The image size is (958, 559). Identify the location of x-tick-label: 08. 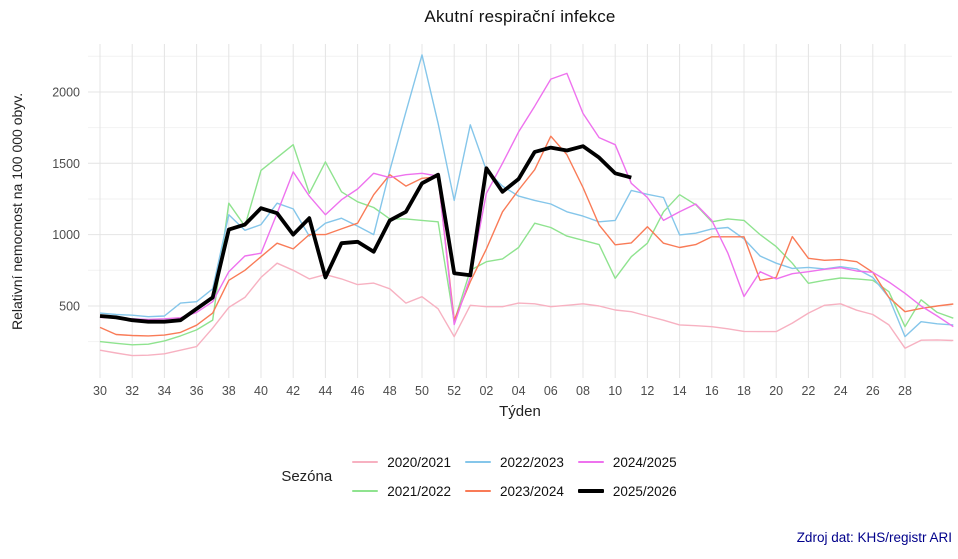
(583, 391).